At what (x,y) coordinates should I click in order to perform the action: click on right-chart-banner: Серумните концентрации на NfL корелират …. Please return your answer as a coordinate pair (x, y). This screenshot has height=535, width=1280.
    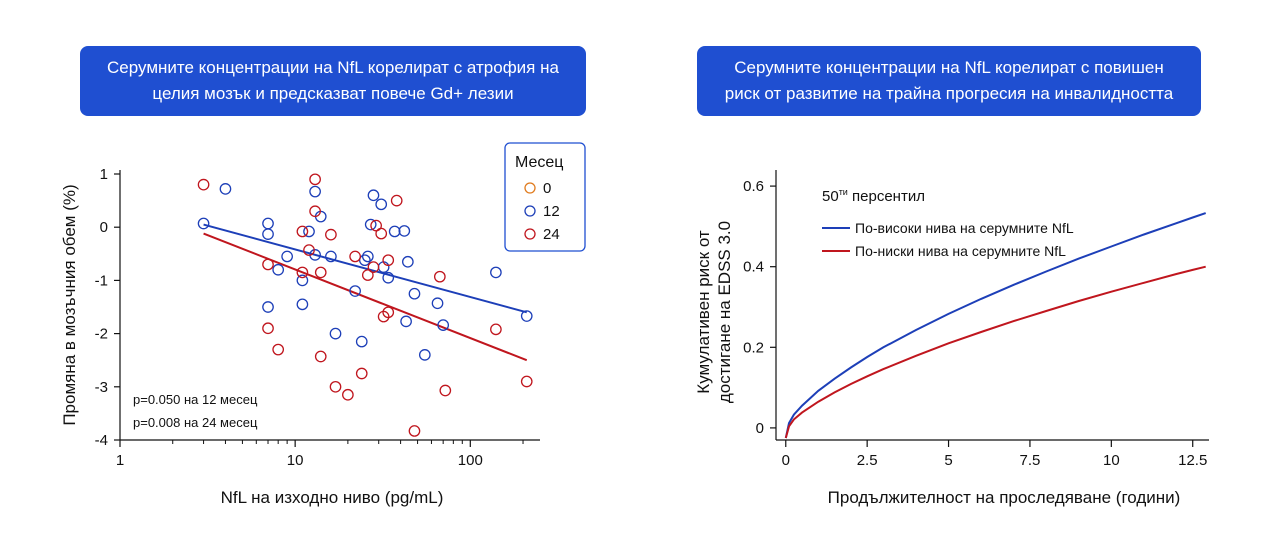
    Looking at the image, I should click on (949, 81).